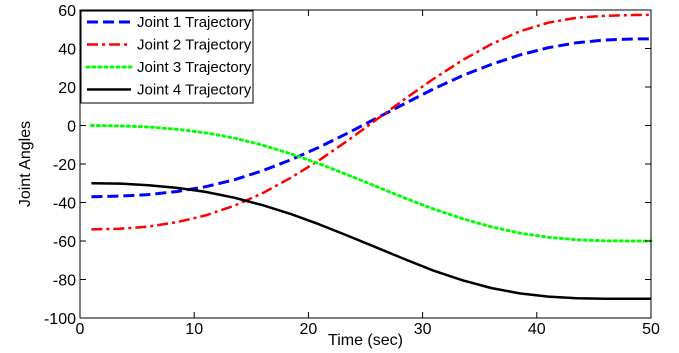 Image resolution: width=679 pixels, height=353 pixels. What do you see at coordinates (651, 329) in the screenshot?
I see `x-tick-label: 50` at bounding box center [651, 329].